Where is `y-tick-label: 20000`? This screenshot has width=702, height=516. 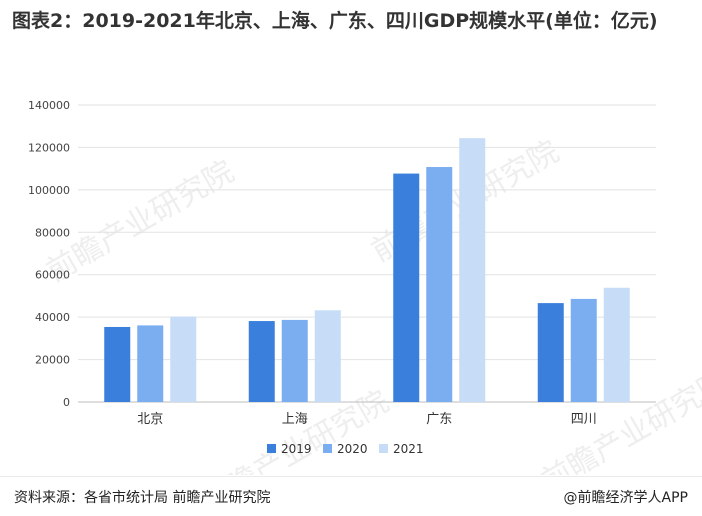
y-tick-label: 20000 is located at coordinates (52, 360).